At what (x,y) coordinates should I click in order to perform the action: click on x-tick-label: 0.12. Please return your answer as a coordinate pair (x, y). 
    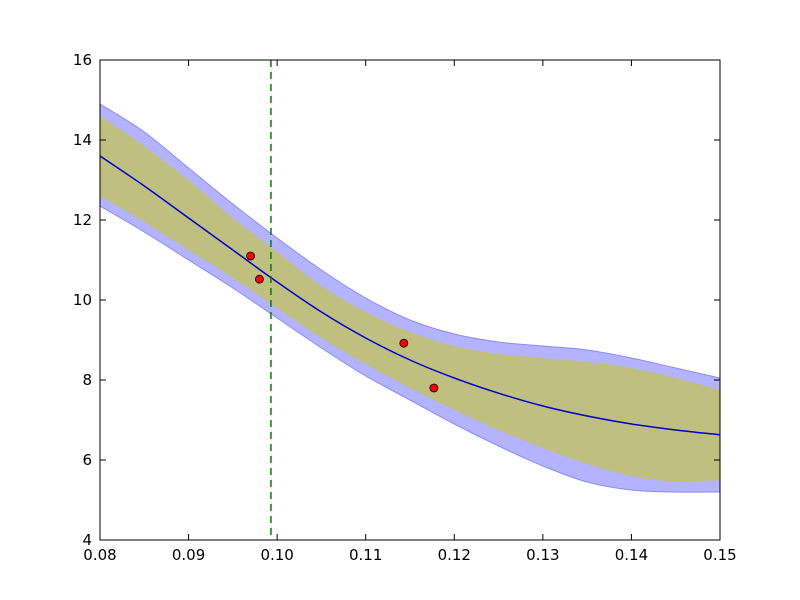
    Looking at the image, I should click on (454, 555).